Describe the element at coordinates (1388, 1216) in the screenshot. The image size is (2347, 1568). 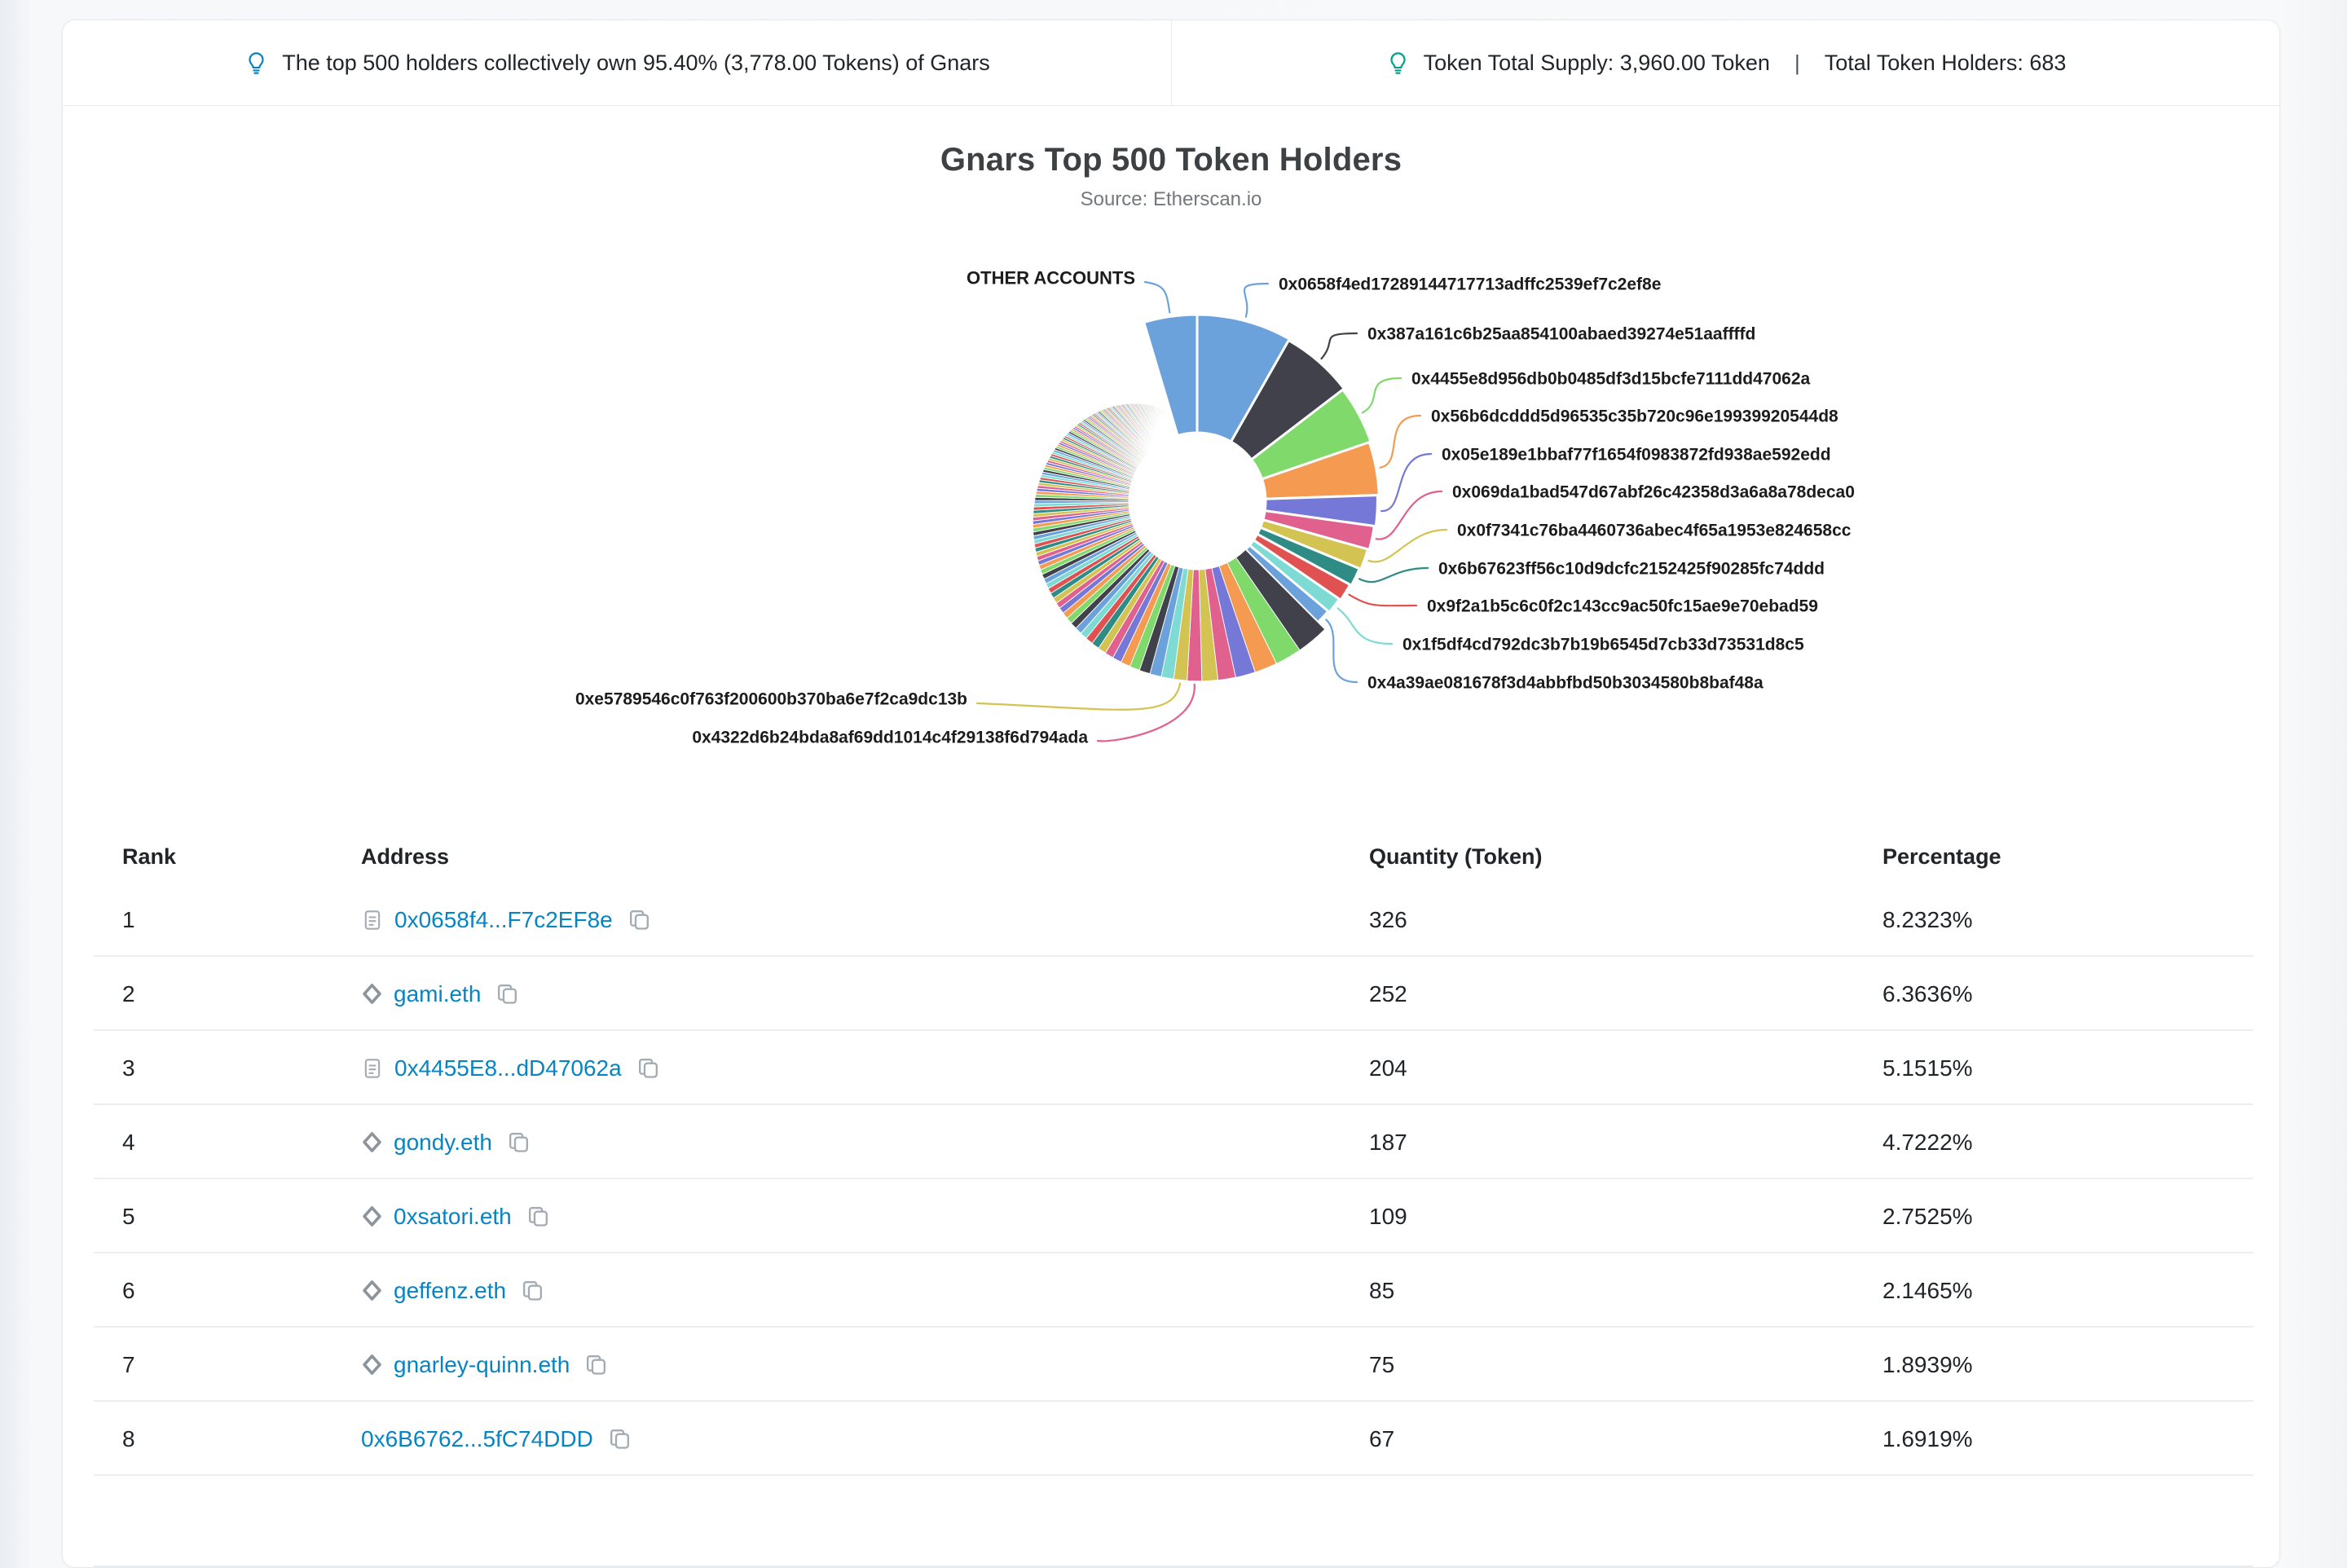
I see `quantity-cell: 109` at that location.